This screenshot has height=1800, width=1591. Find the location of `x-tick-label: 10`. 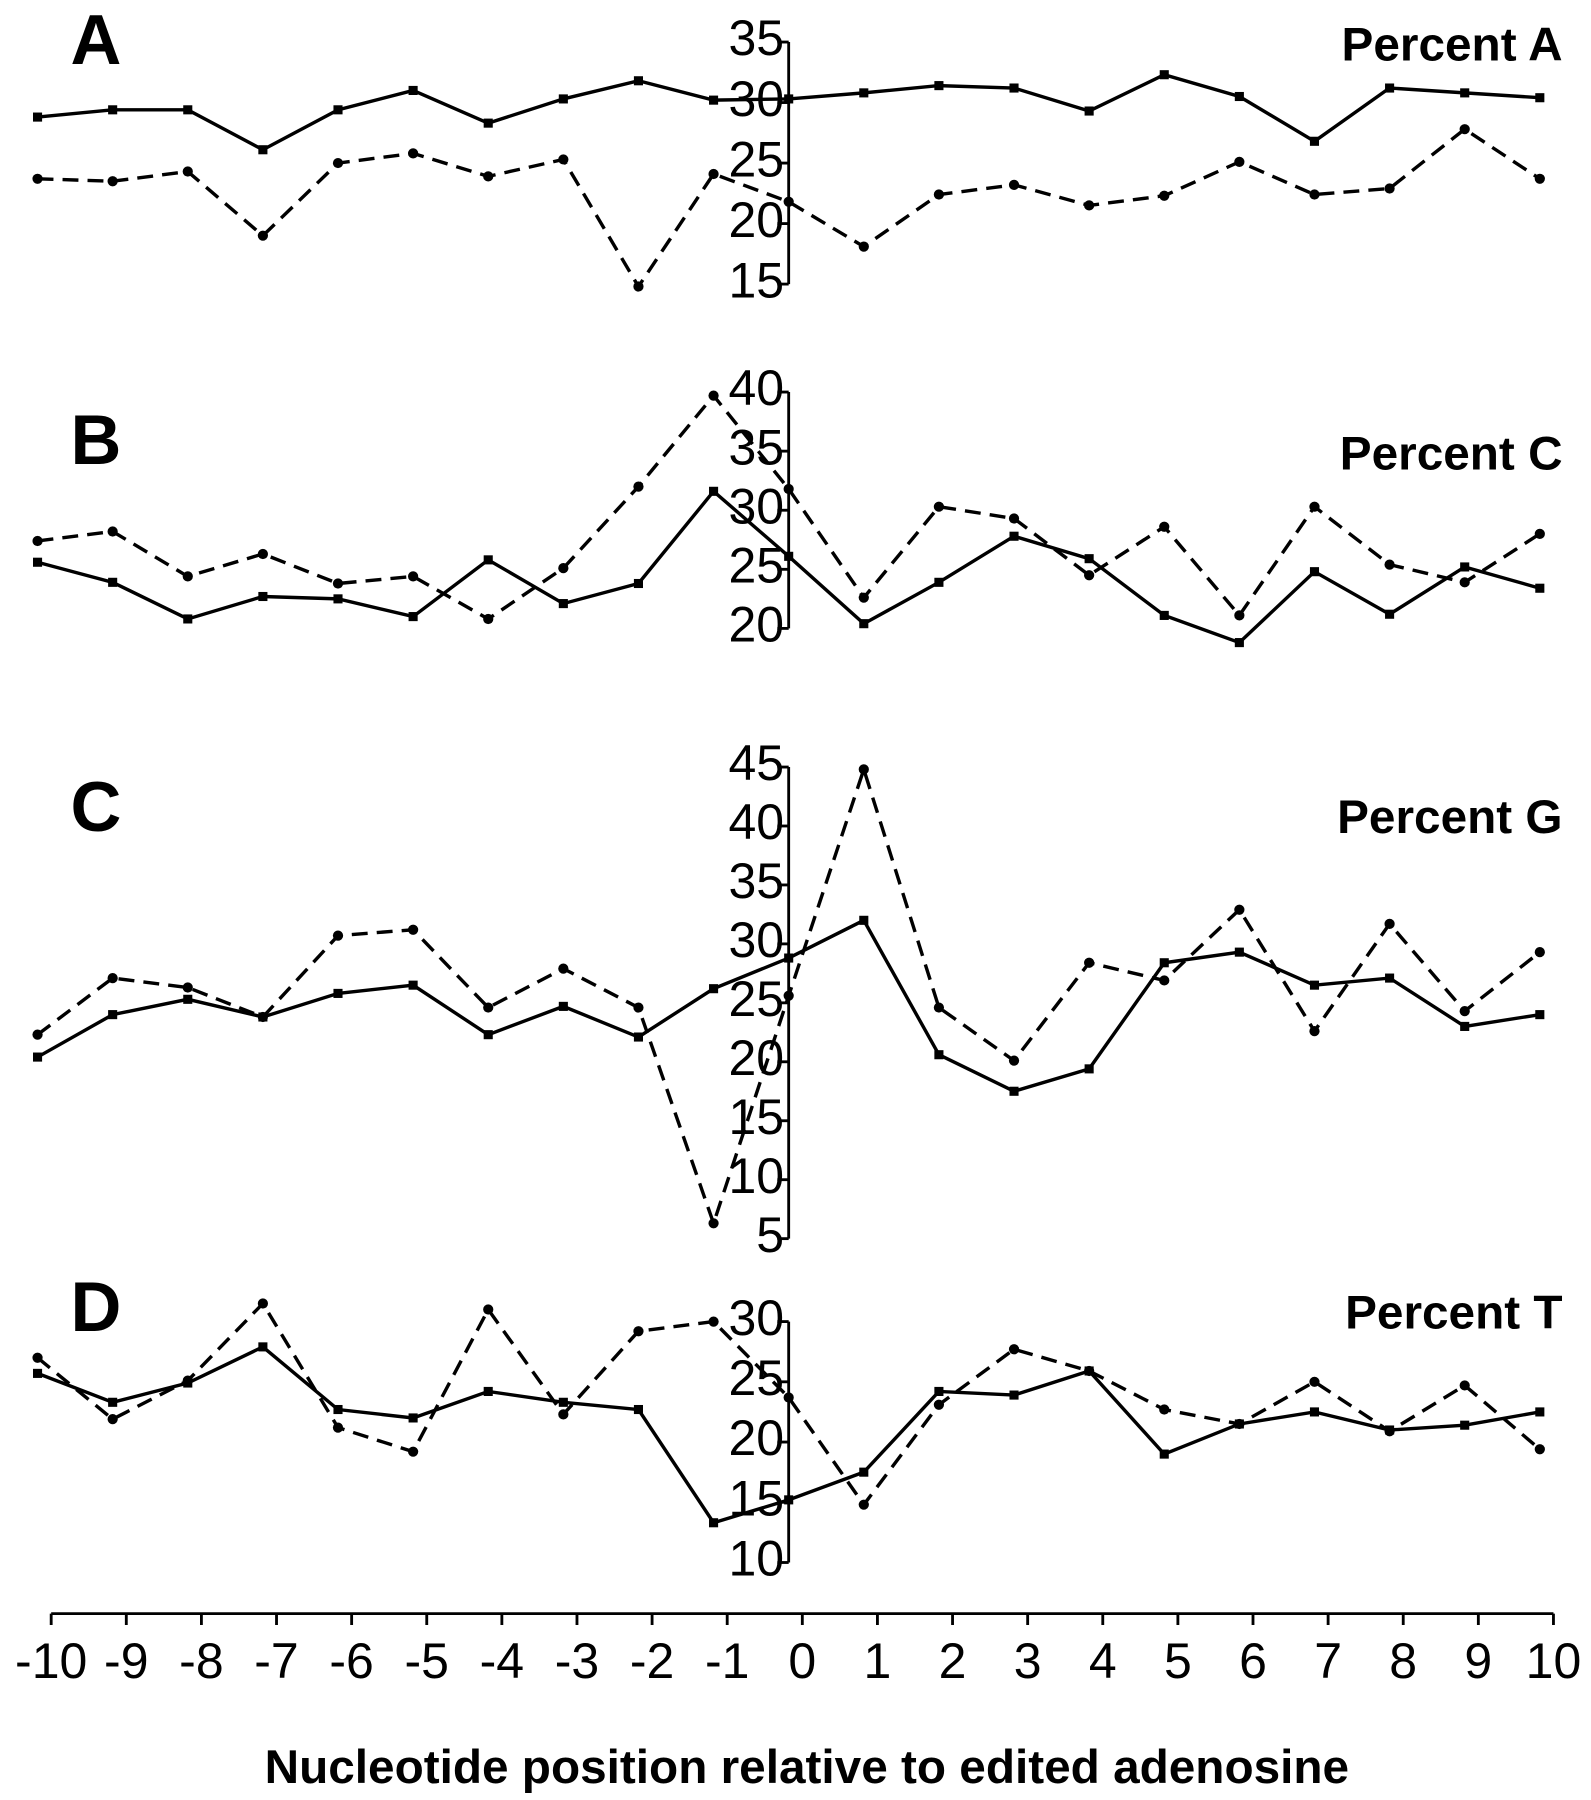

x-tick-label: 10 is located at coordinates (1554, 1661).